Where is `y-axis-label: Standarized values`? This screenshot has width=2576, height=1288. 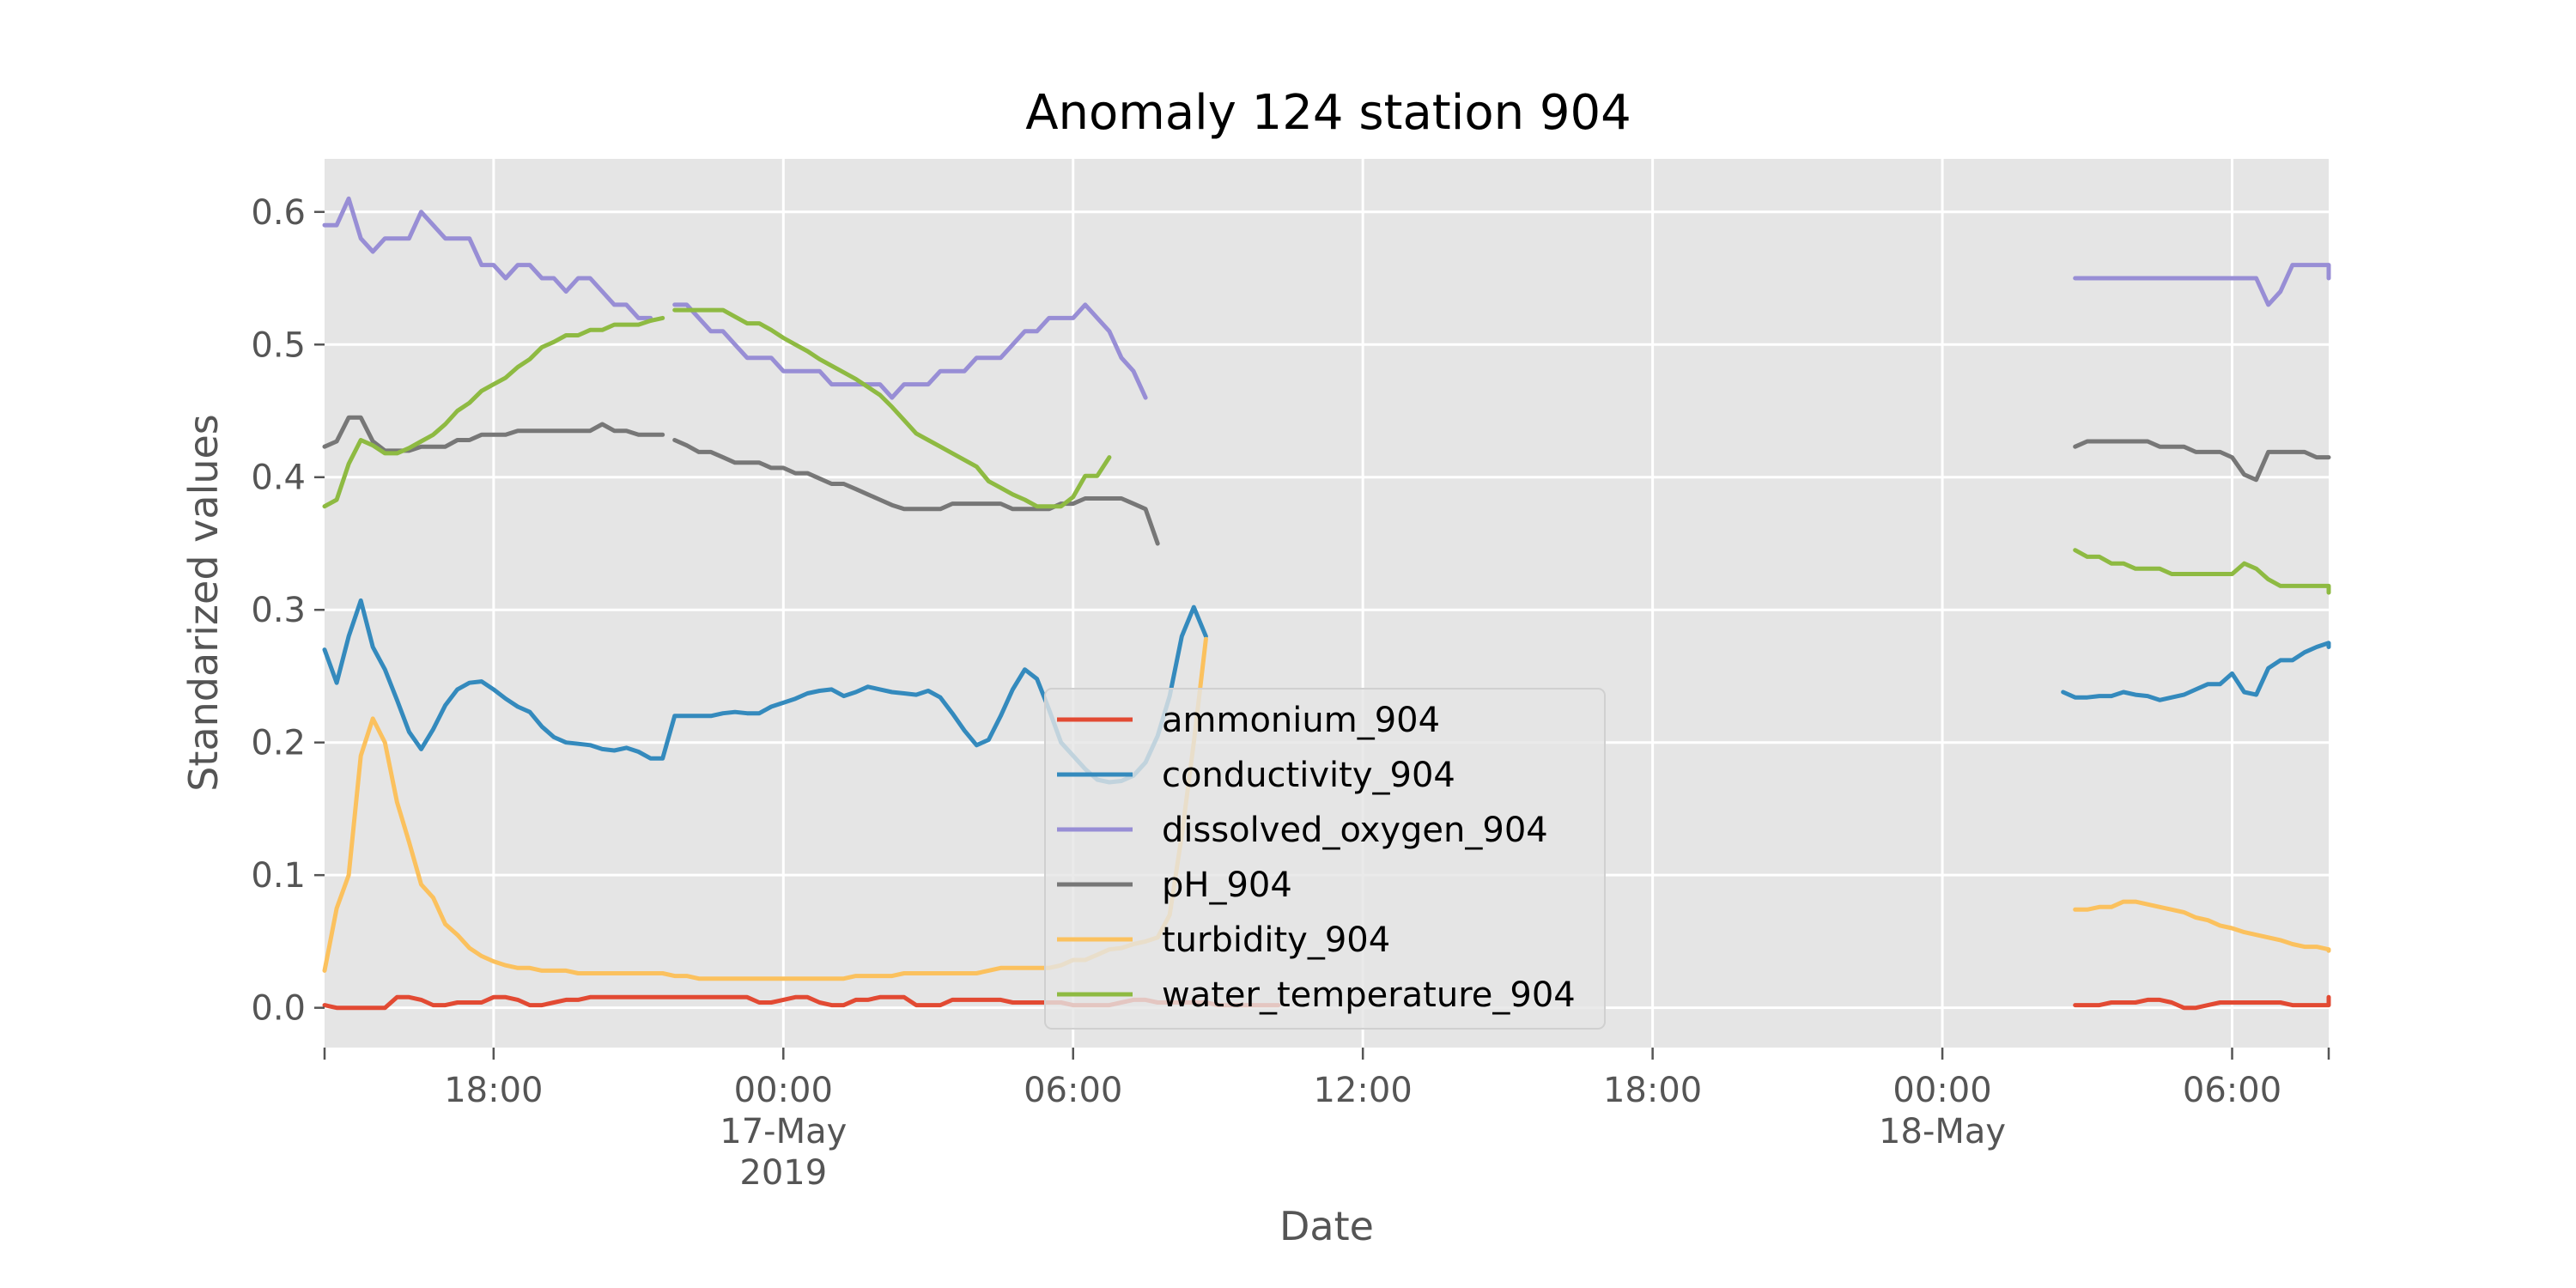
y-axis-label: Standarized values is located at coordinates (203, 603).